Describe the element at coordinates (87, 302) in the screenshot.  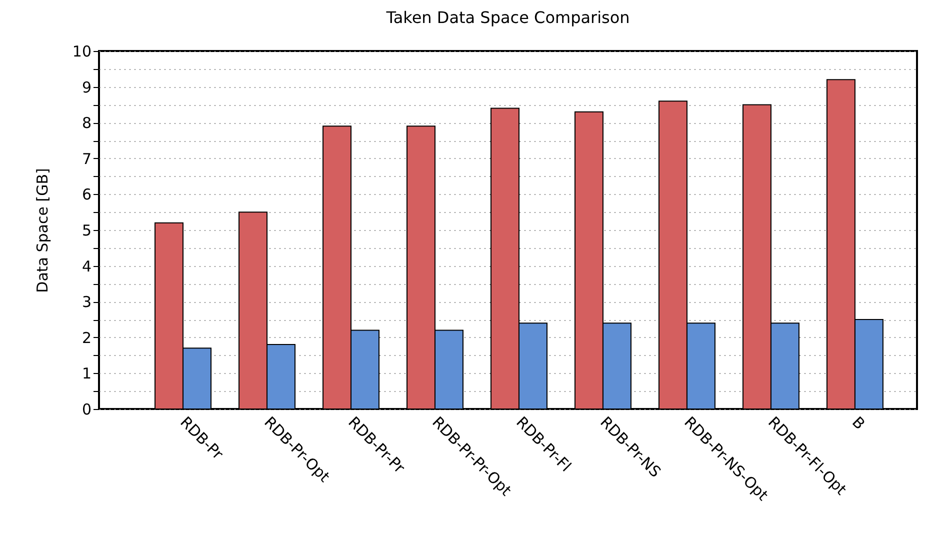
I see `y-tick-label: 3` at that location.